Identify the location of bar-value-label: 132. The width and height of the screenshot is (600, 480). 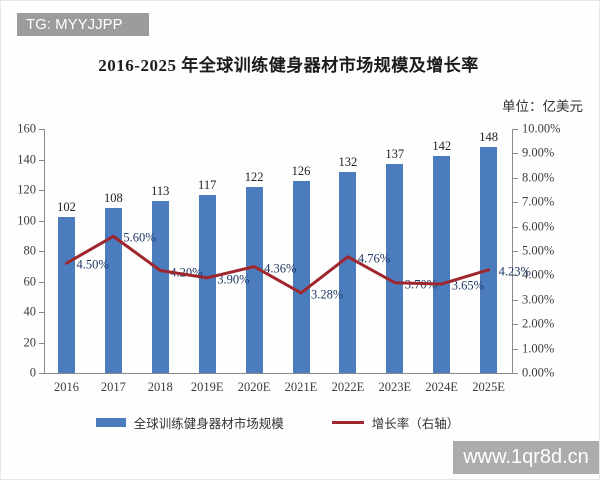
(348, 161).